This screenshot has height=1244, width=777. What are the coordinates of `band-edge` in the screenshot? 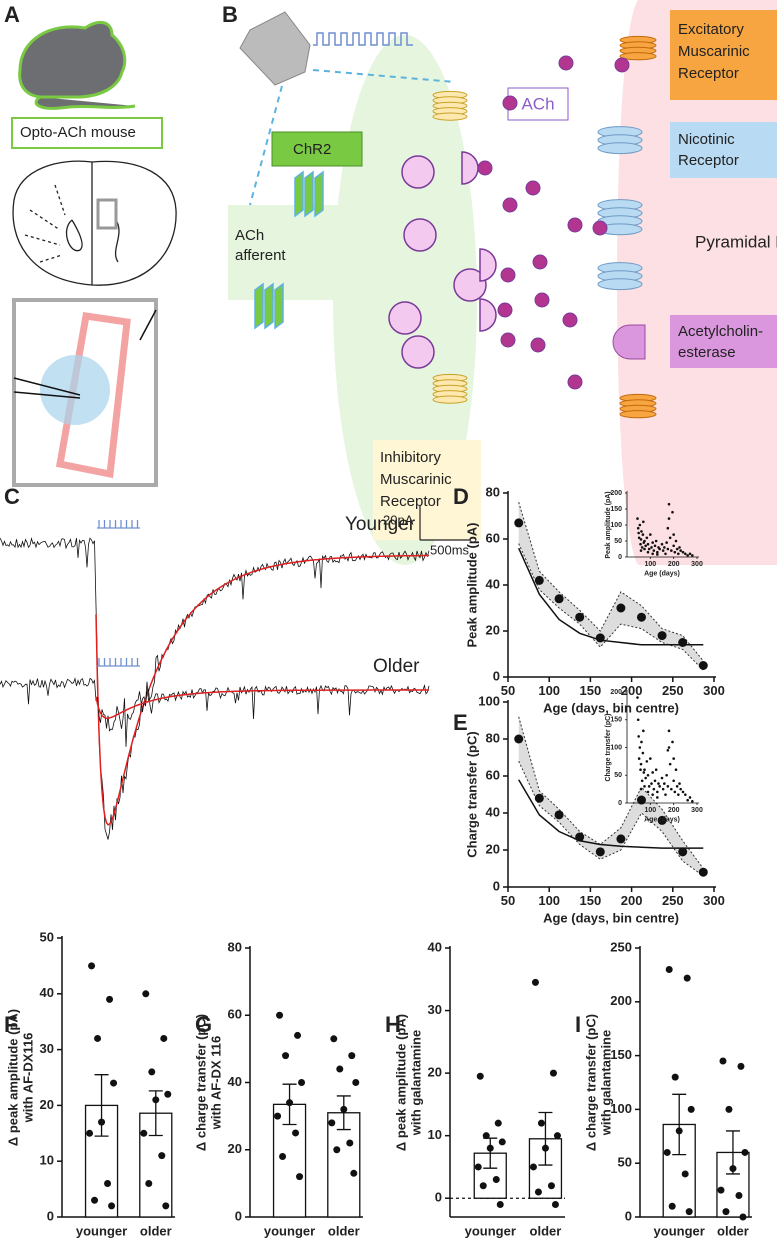 It's located at (611, 582).